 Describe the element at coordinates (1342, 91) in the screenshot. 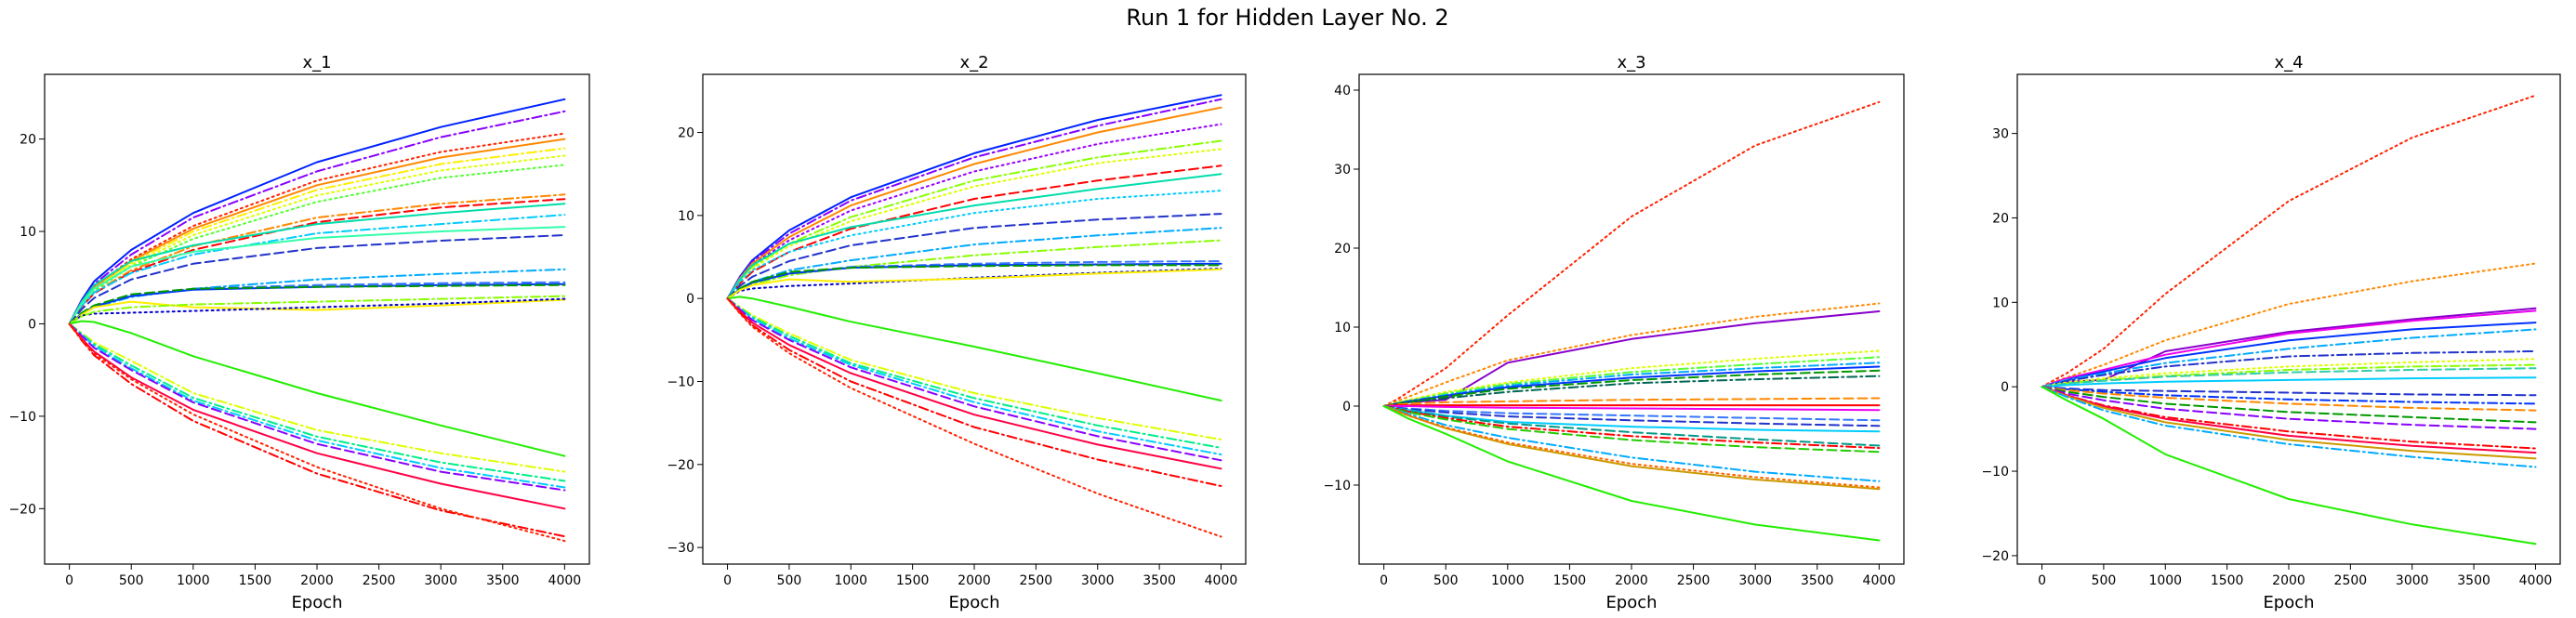

I see `y-tick-label: 40` at that location.